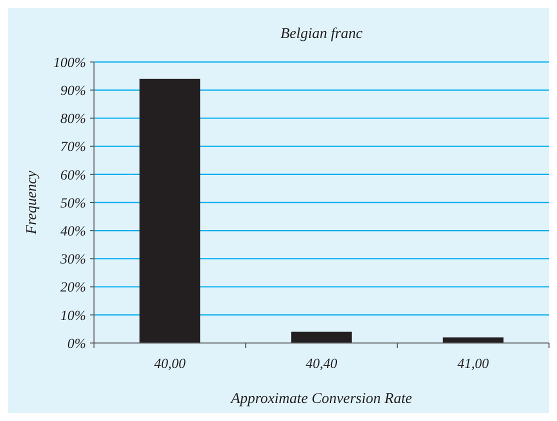 The width and height of the screenshot is (557, 421). Describe the element at coordinates (321, 34) in the screenshot. I see `chart-title: Belgian franc` at that location.